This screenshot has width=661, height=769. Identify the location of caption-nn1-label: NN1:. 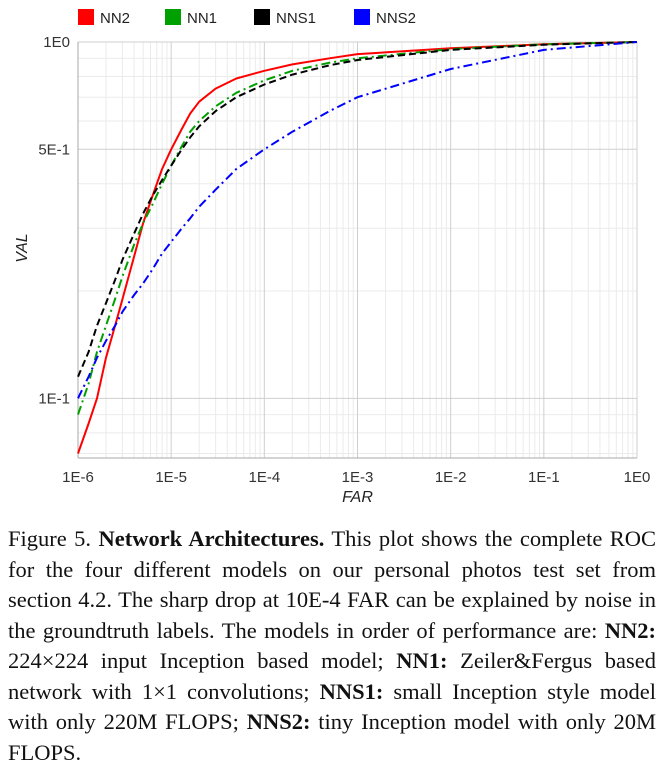
(422, 660).